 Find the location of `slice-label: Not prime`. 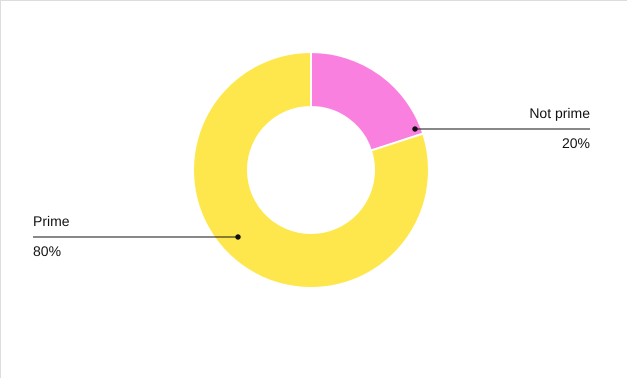

slice-label: Not prime is located at coordinates (559, 113).